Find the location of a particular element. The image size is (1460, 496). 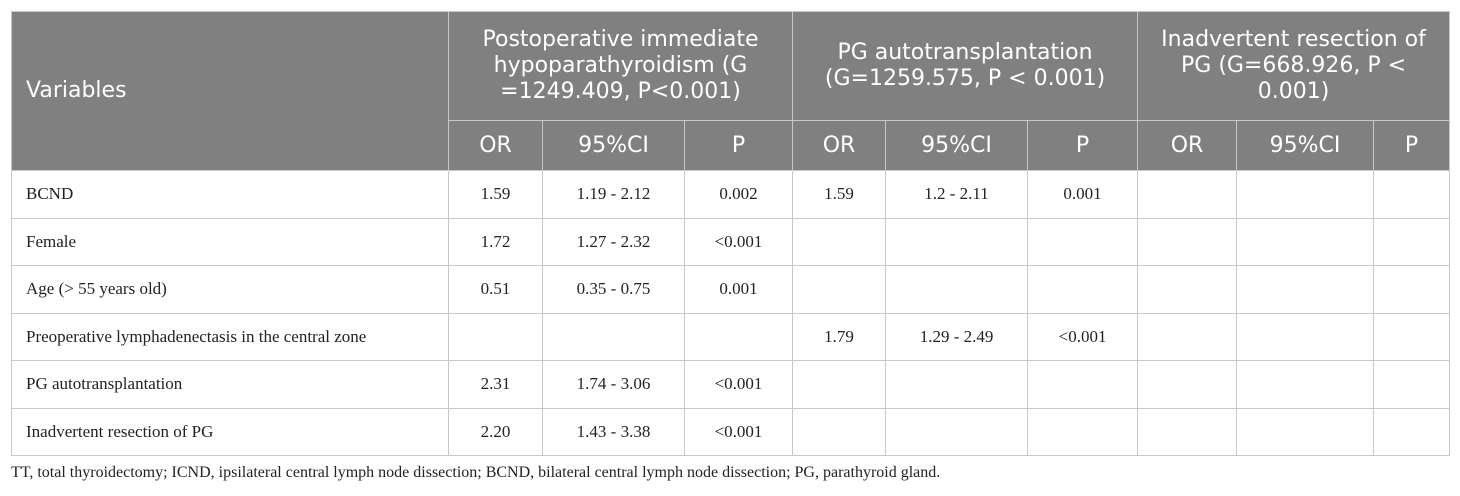

row-label: Age (> 55 years old) is located at coordinates (230, 289).